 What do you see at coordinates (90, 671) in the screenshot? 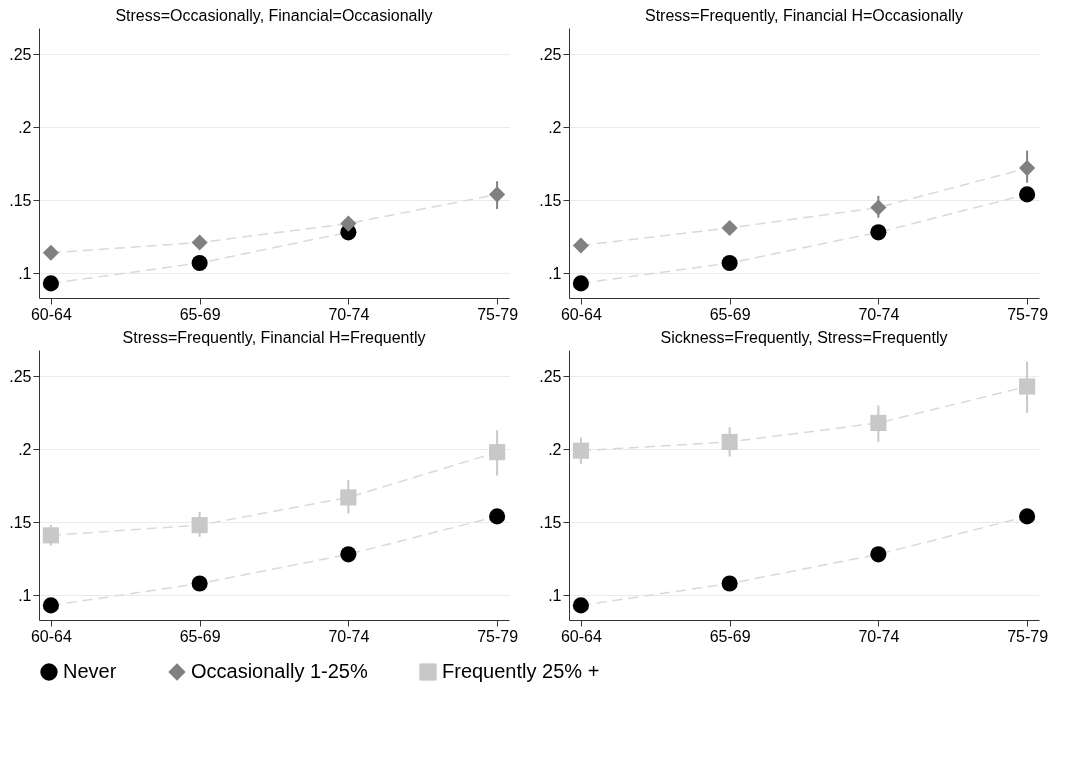
I see `legend-label: Never` at bounding box center [90, 671].